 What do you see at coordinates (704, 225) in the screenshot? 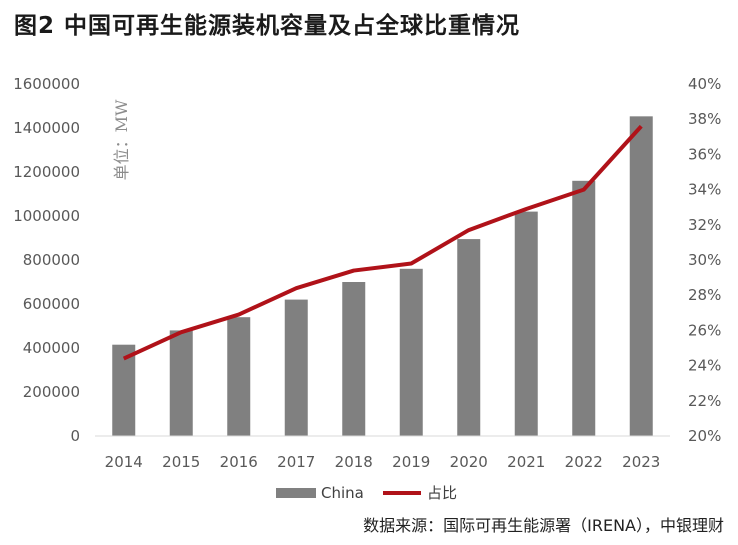
I see `y2-tick-label: 32%` at bounding box center [704, 225].